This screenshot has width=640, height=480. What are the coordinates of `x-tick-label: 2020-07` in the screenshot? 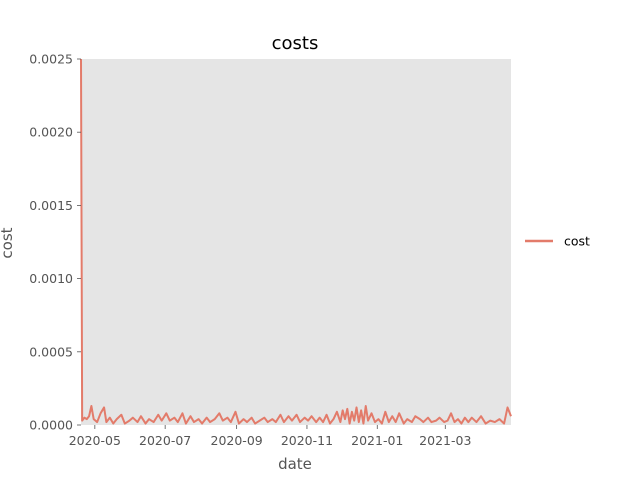 It's located at (165, 440).